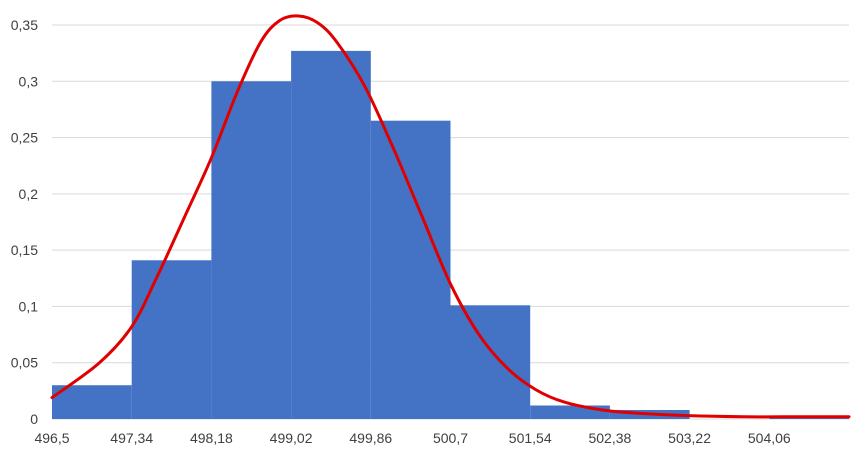 This screenshot has width=865, height=465. Describe the element at coordinates (291, 438) in the screenshot. I see `x-tick-label: 499,02` at that location.